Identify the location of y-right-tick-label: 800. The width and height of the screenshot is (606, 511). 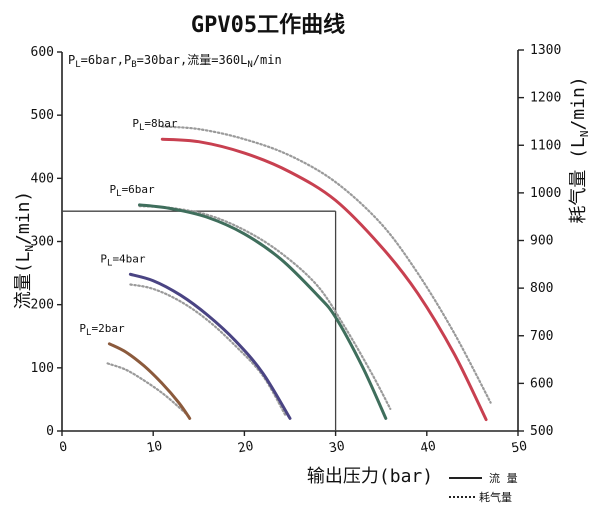
(541, 288).